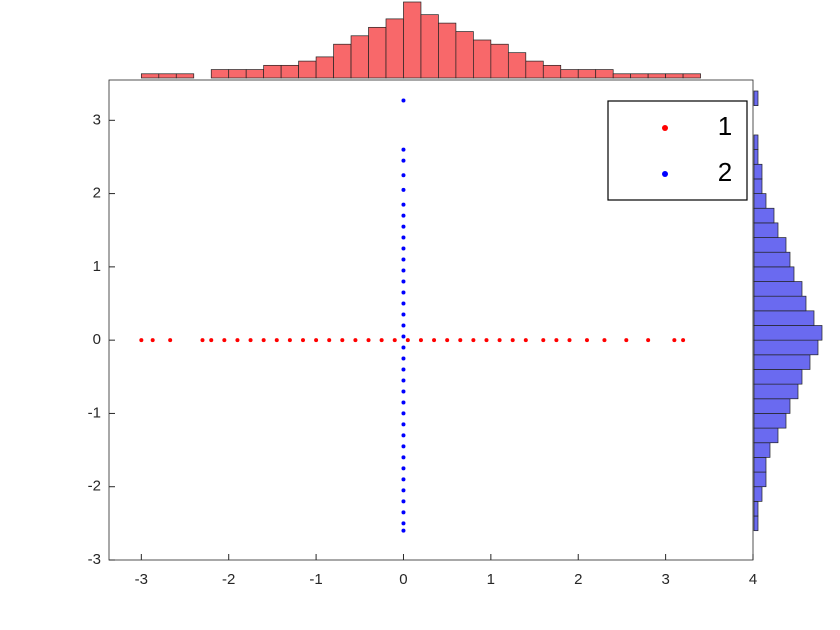  Describe the element at coordinates (315, 579) in the screenshot. I see `x-tick-label: -1` at that location.